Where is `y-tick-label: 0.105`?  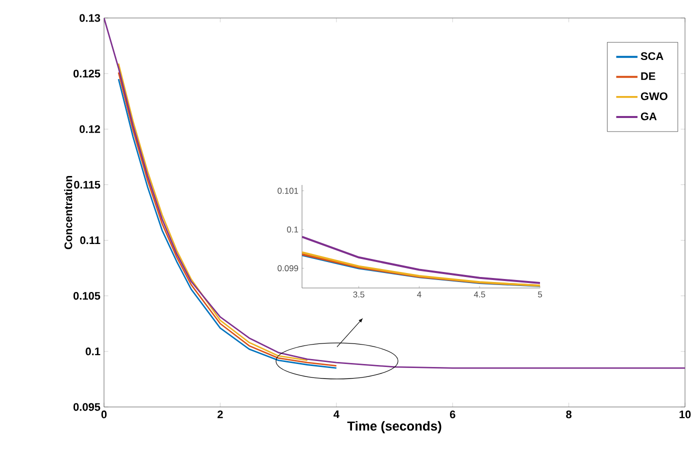
y-tick-label: 0.105 is located at coordinates (87, 296).